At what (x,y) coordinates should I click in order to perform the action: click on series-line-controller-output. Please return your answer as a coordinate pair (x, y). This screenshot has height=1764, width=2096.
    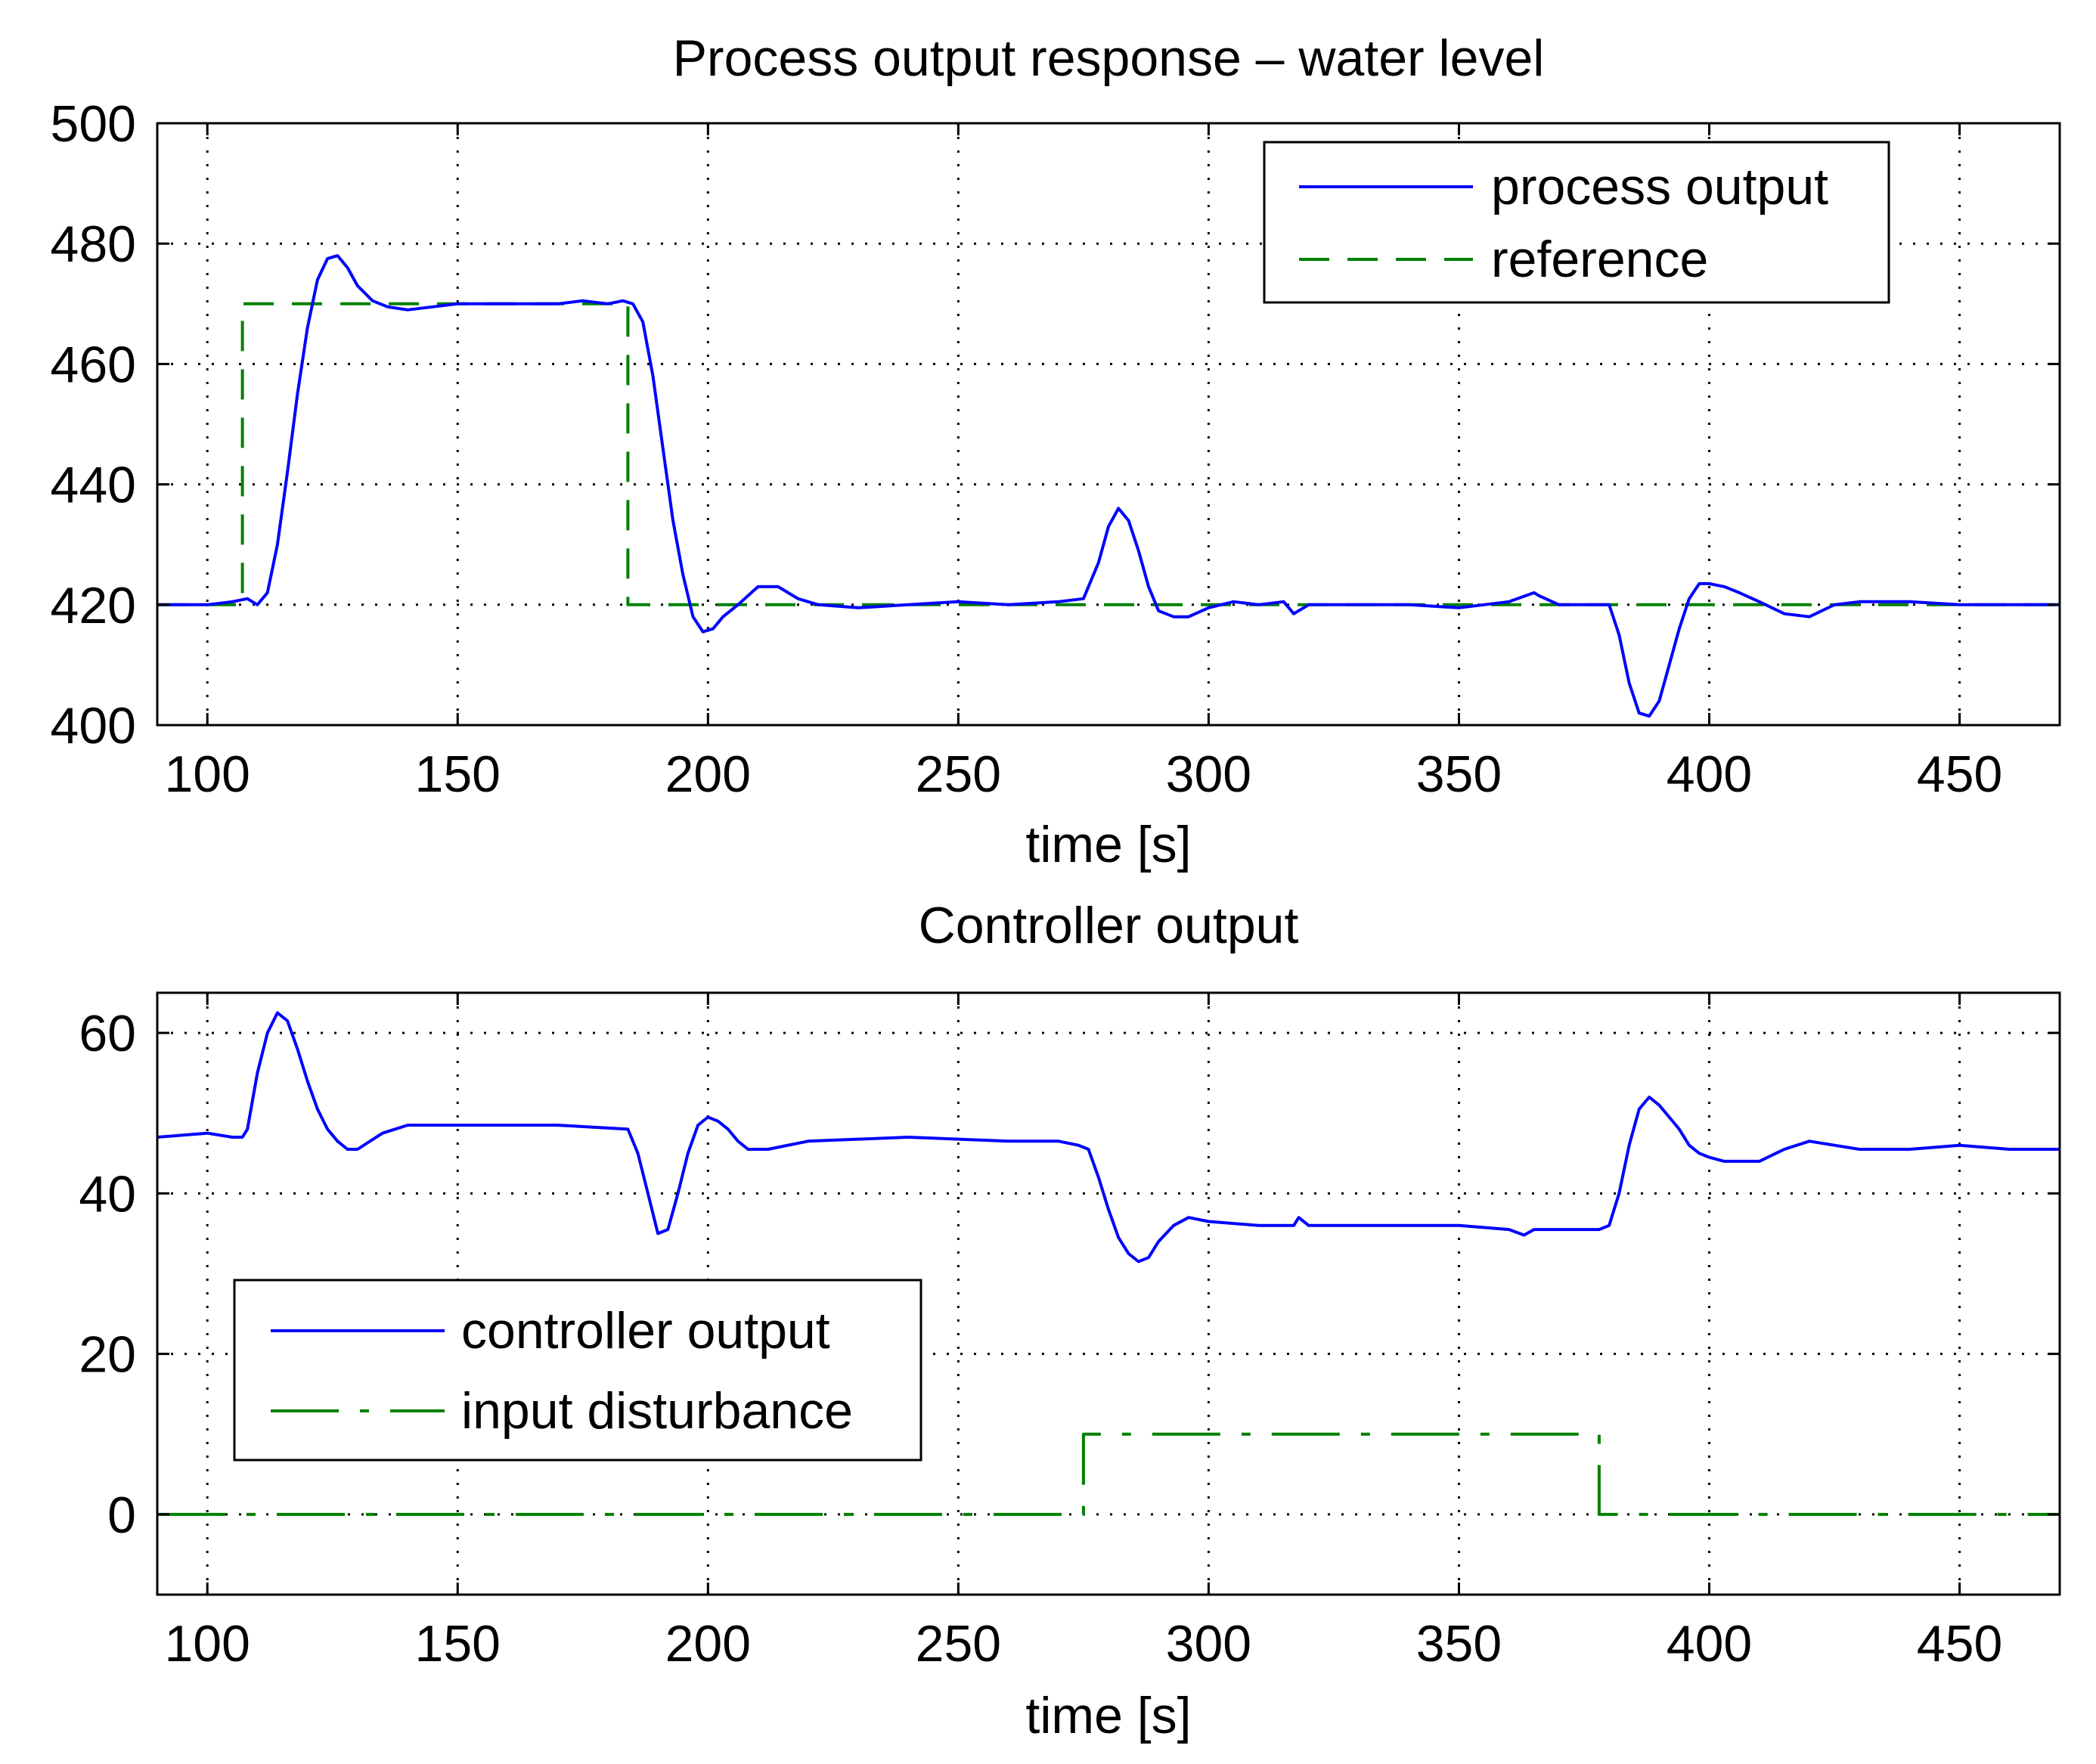
    Looking at the image, I should click on (1108, 1137).